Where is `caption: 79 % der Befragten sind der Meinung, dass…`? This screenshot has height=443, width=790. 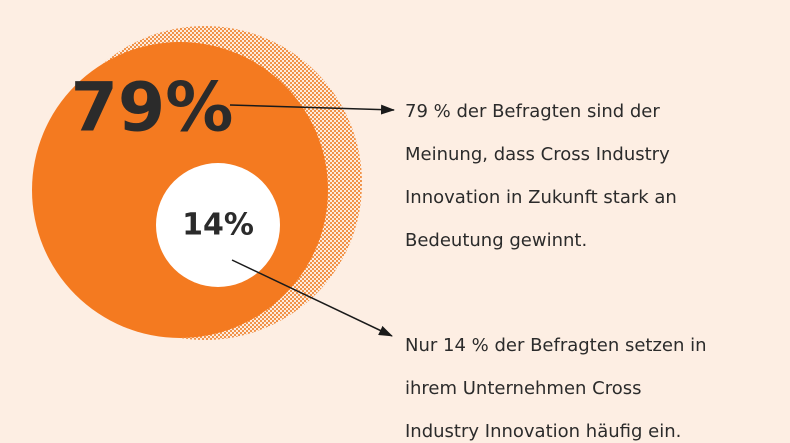
caption: 79 % der Befragten sind der Meinung, dass… is located at coordinates (541, 176).